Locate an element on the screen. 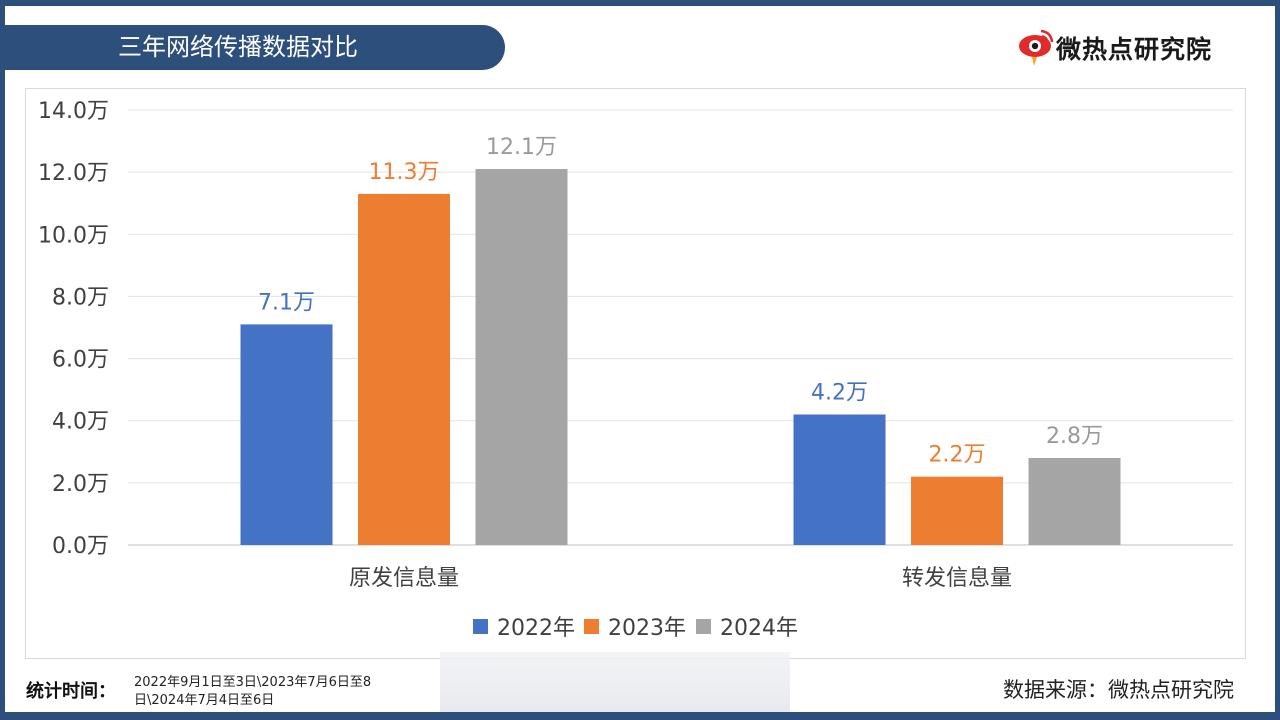 The image size is (1280, 720). data-label: 7.1万 is located at coordinates (286, 302).